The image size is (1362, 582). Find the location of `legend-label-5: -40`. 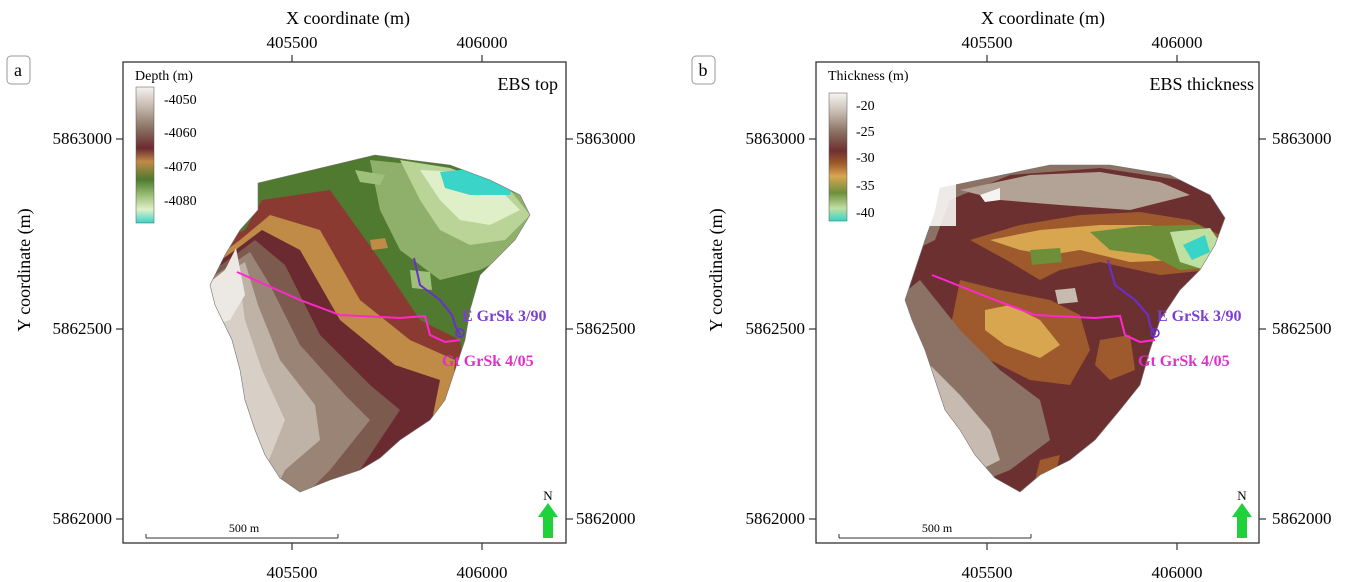

legend-label-5: -40 is located at coordinates (865, 213).